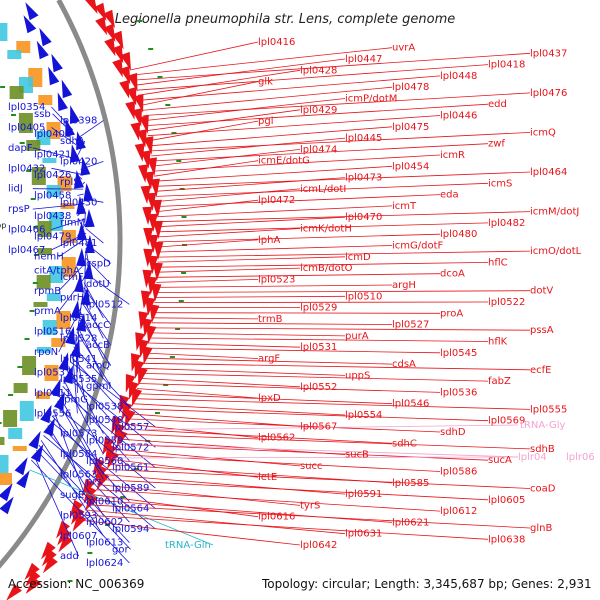 The image size is (600, 600). Describe the element at coordinates (542, 425) in the screenshot. I see `trna-label: tRNA-Gly` at that location.